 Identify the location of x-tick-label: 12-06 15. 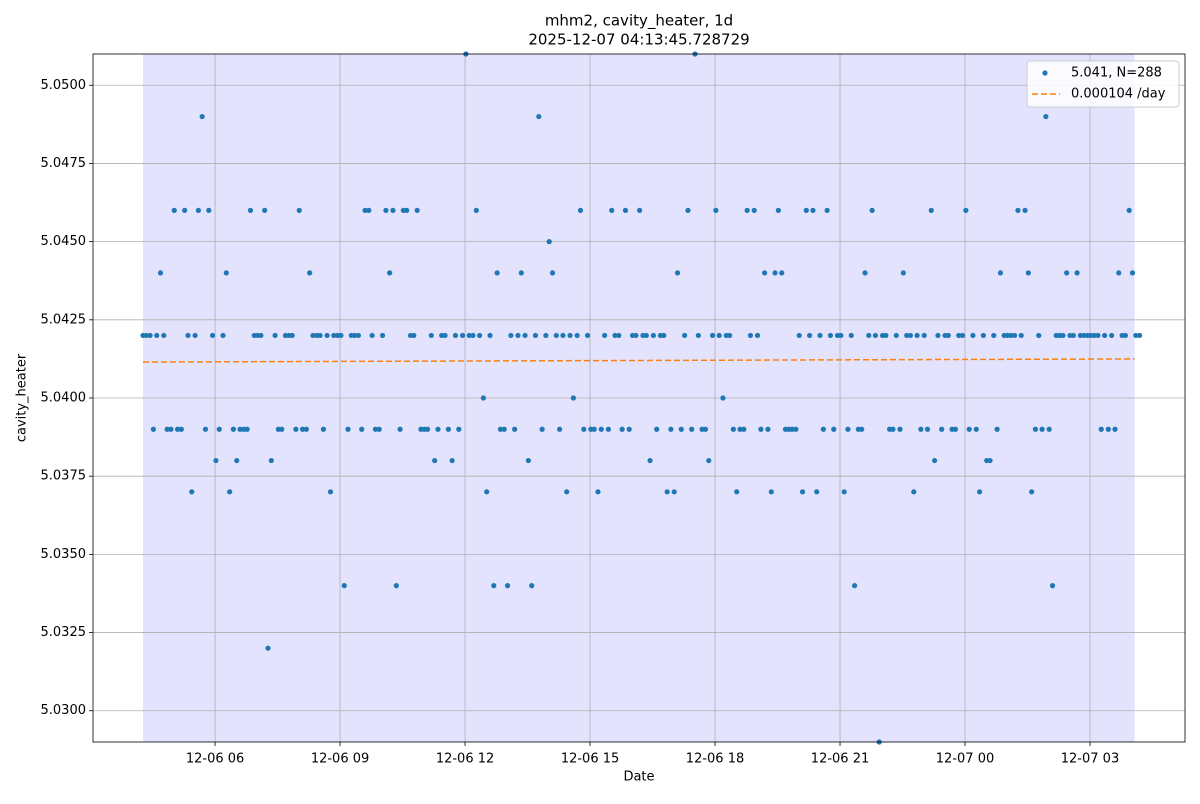
(590, 759).